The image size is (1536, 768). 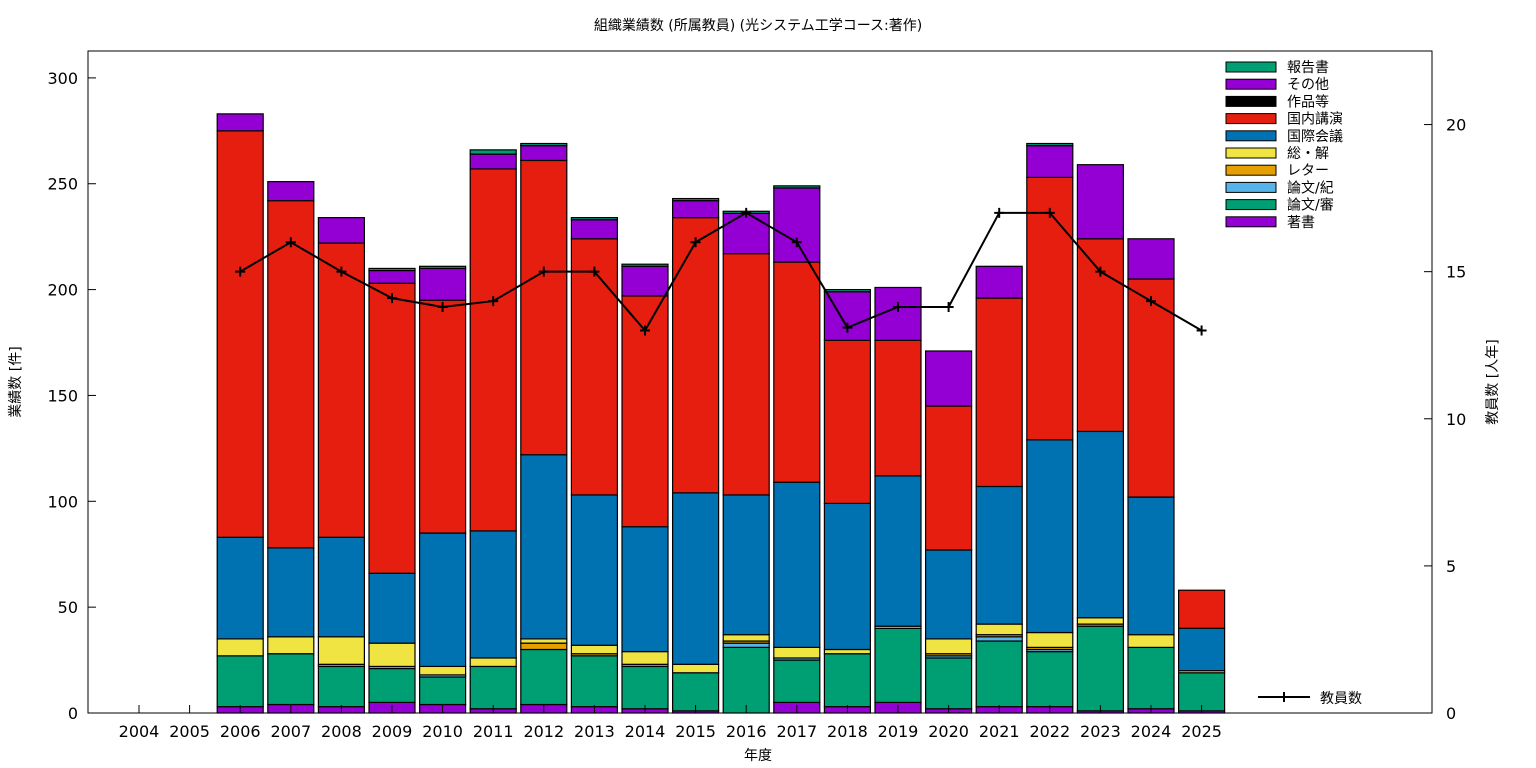 What do you see at coordinates (16, 381) in the screenshot?
I see `y-axis-label: 業績数 [件]` at bounding box center [16, 381].